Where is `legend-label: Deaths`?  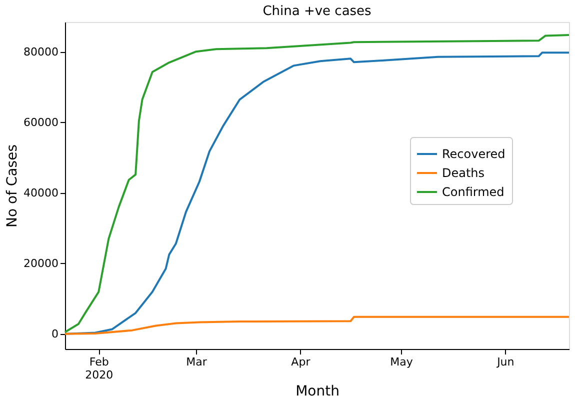
legend-label: Deaths is located at coordinates (463, 173).